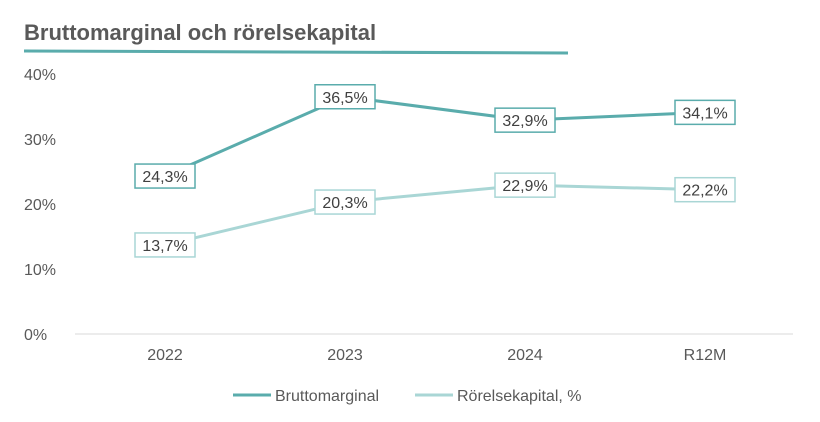  I want to click on data-label-text: 32,9%, so click(524, 121).